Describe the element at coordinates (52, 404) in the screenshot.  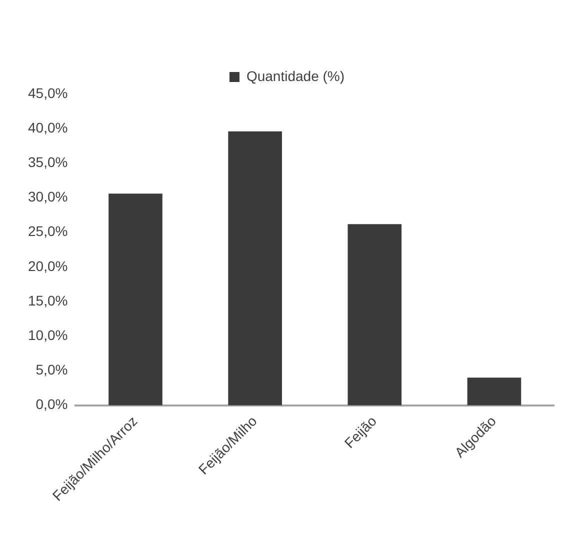
I see `y-tick-label: 0,0%` at that location.